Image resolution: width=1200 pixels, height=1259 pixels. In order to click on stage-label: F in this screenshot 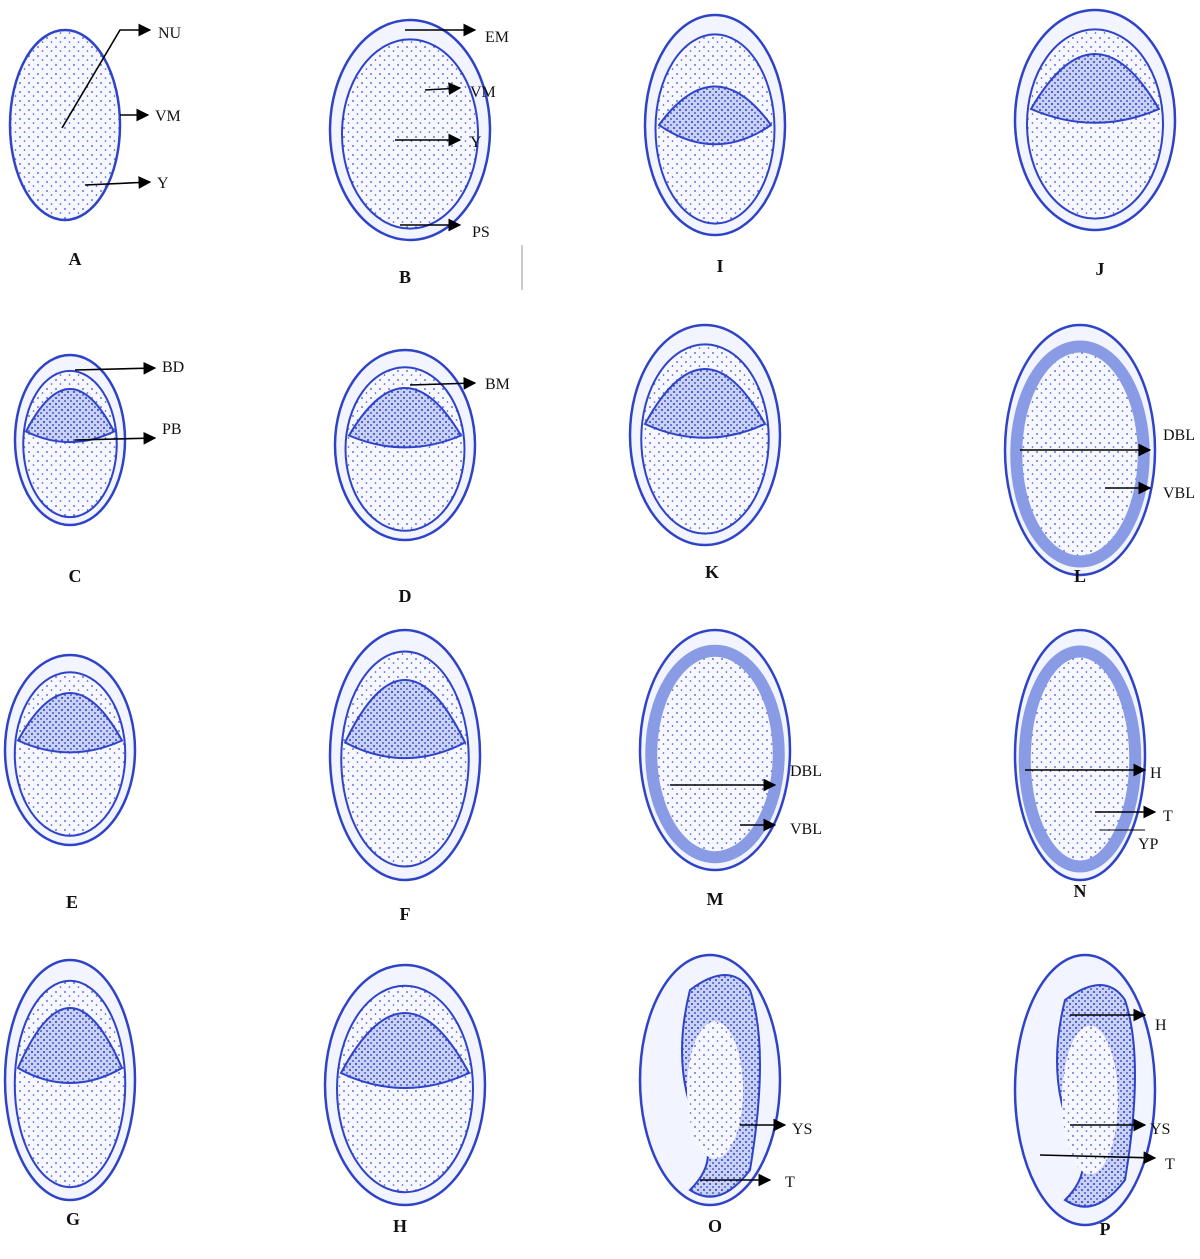, I will do `click(405, 914)`.